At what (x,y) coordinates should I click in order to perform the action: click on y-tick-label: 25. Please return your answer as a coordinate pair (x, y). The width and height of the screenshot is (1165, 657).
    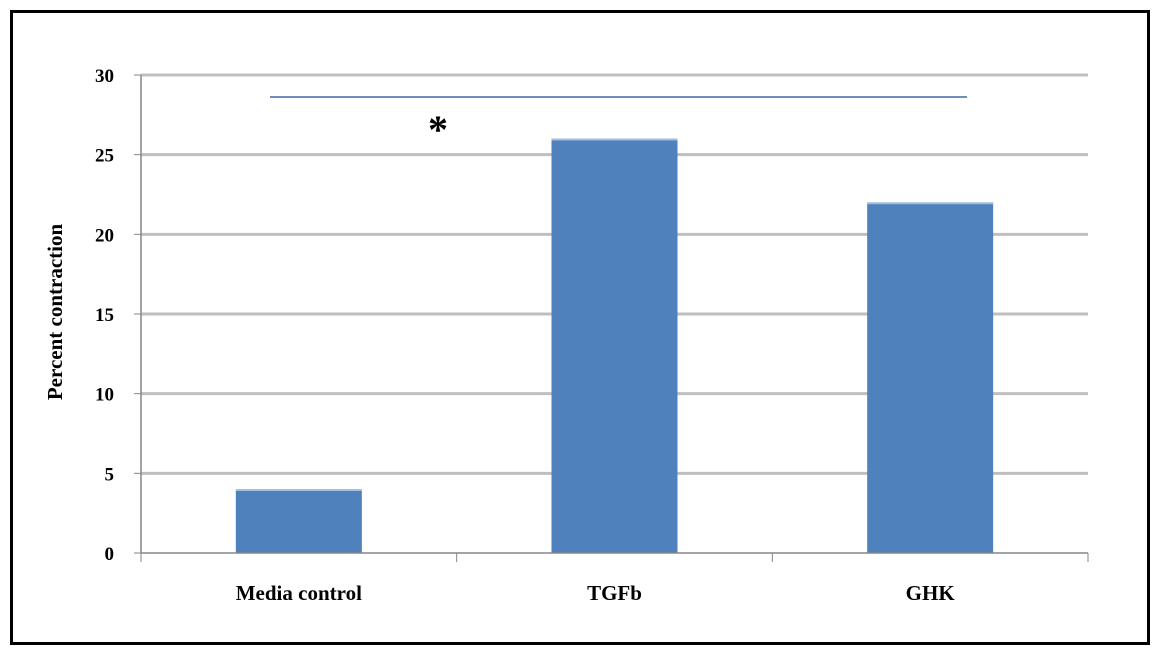
    Looking at the image, I should click on (104, 156).